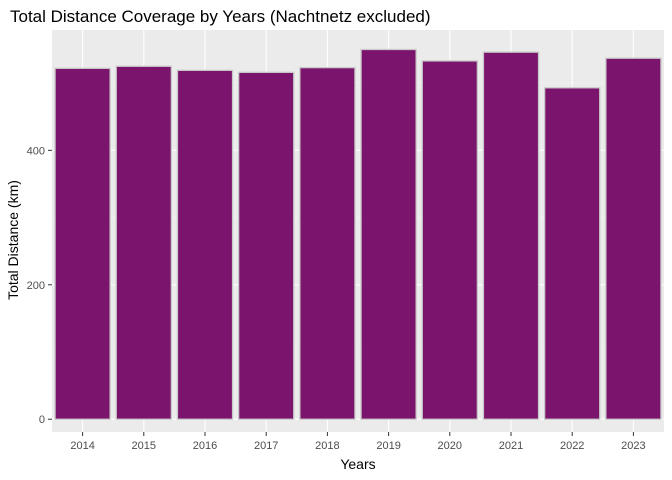 Image resolution: width=672 pixels, height=480 pixels. I want to click on bar-2017, so click(266, 245).